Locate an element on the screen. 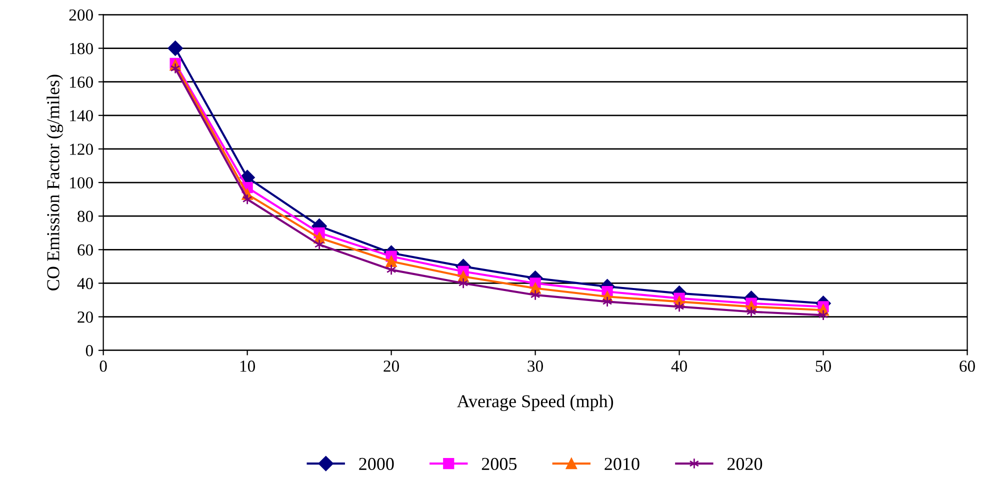  y-tick-label: 100 is located at coordinates (81, 182).